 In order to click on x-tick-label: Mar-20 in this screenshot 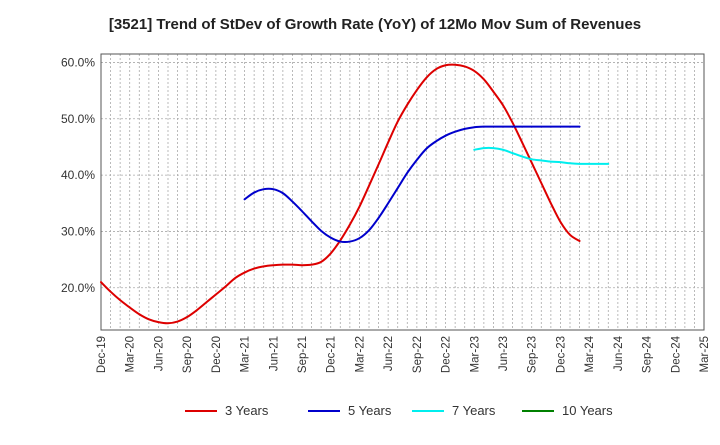, I will do `click(131, 354)`.